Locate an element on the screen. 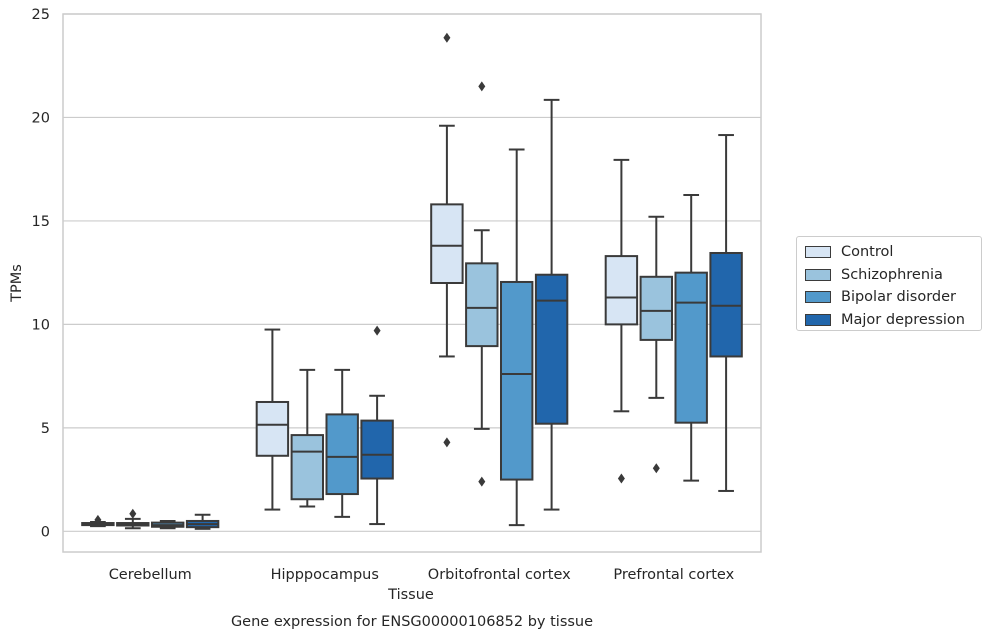 This screenshot has width=993, height=639. legend-item: Control is located at coordinates (893, 252).